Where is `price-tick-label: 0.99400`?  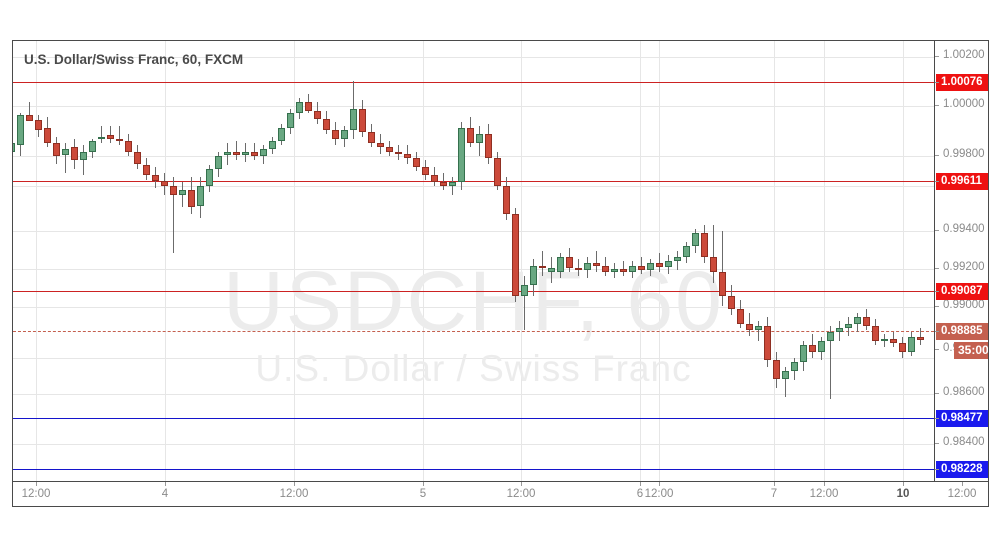 price-tick-label: 0.99400 is located at coordinates (964, 229).